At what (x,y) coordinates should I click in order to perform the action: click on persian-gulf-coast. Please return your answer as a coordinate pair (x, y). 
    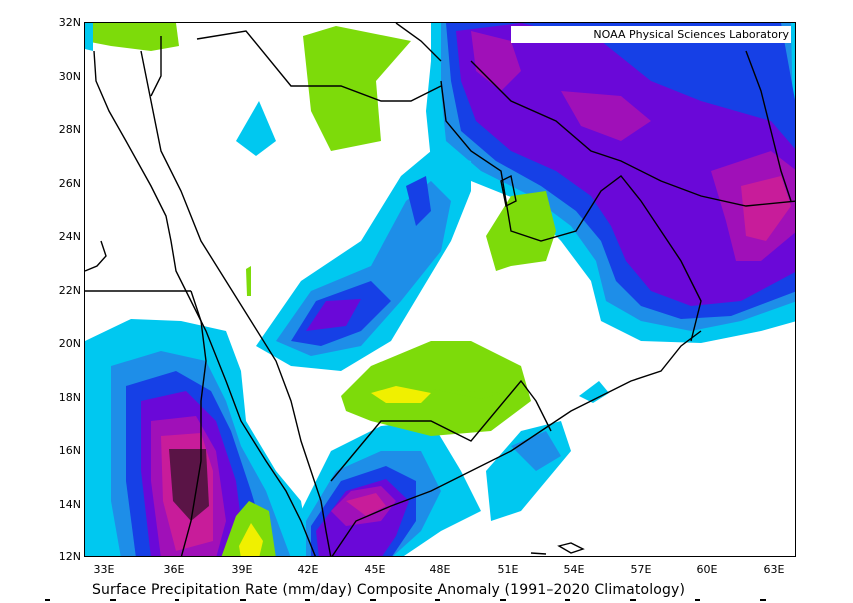
    Looking at the image, I should click on (571, 211).